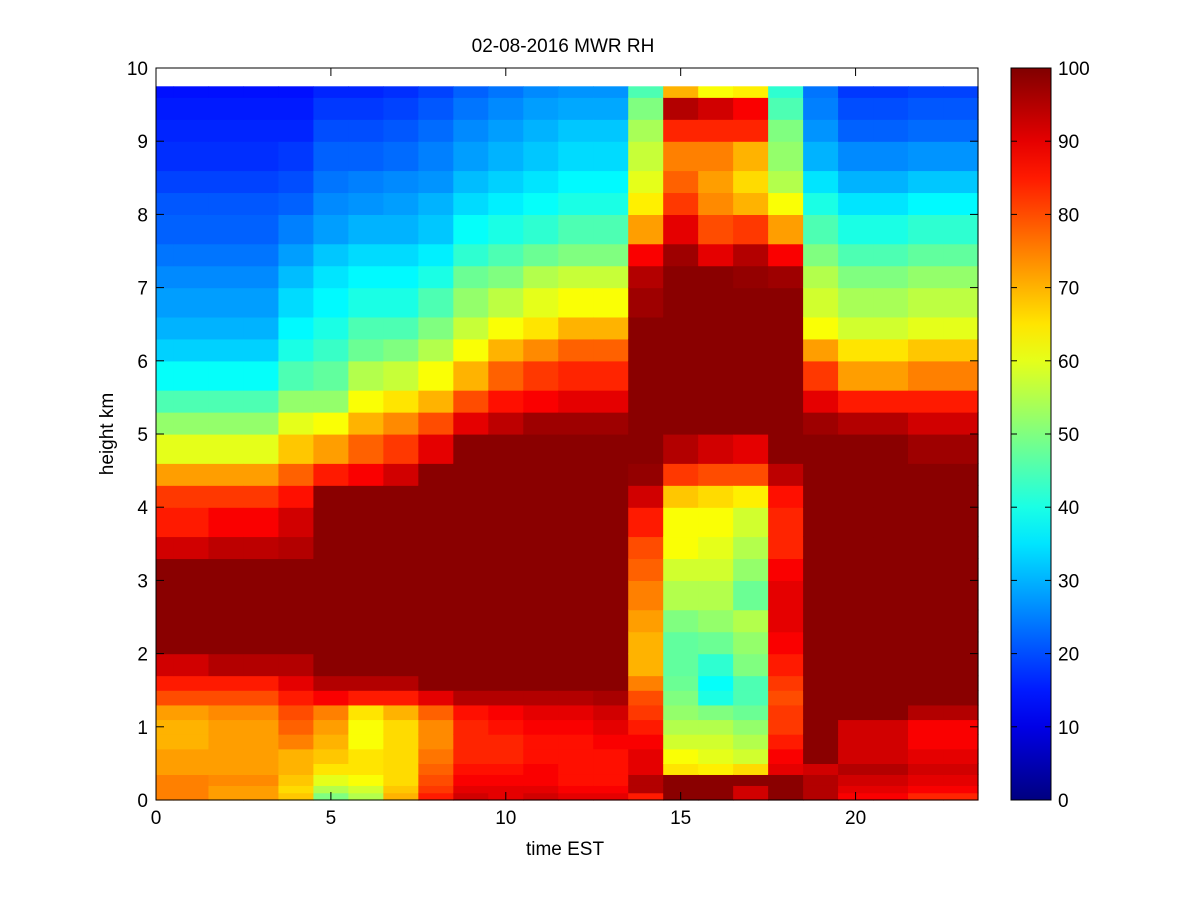  I want to click on y-axis-label: height km, so click(107, 434).